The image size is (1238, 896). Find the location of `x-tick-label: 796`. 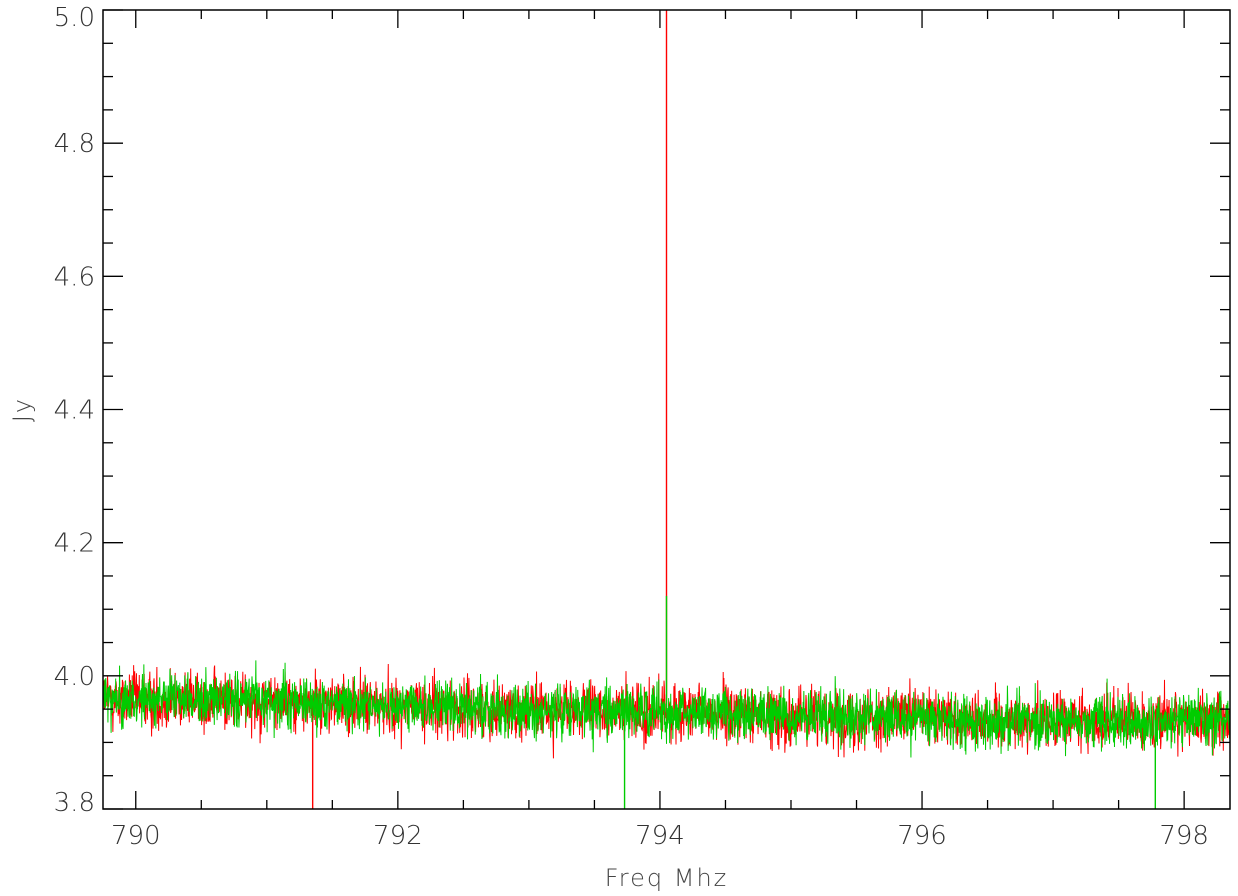

x-tick-label: 796 is located at coordinates (922, 836).